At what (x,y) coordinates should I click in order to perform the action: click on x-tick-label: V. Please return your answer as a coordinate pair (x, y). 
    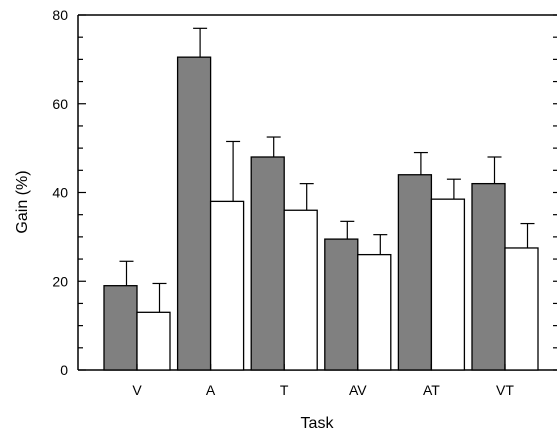
    Looking at the image, I should click on (137, 390).